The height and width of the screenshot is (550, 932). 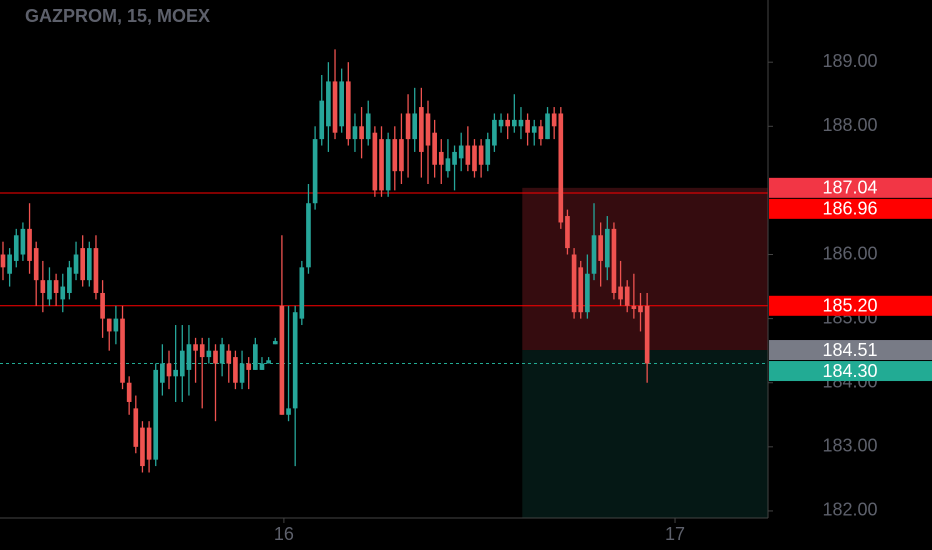 I want to click on price-label: 186.96, so click(x=849, y=209).